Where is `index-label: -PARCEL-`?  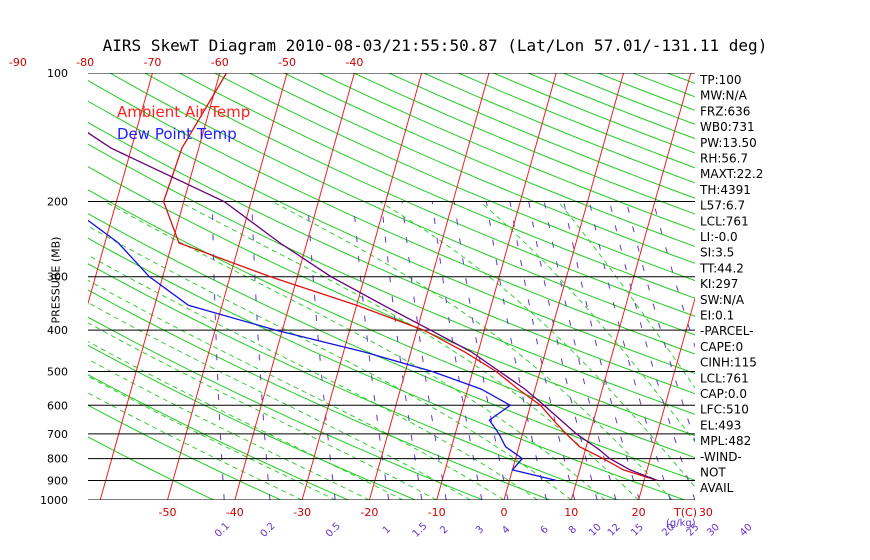
index-label: -PARCEL- is located at coordinates (727, 331).